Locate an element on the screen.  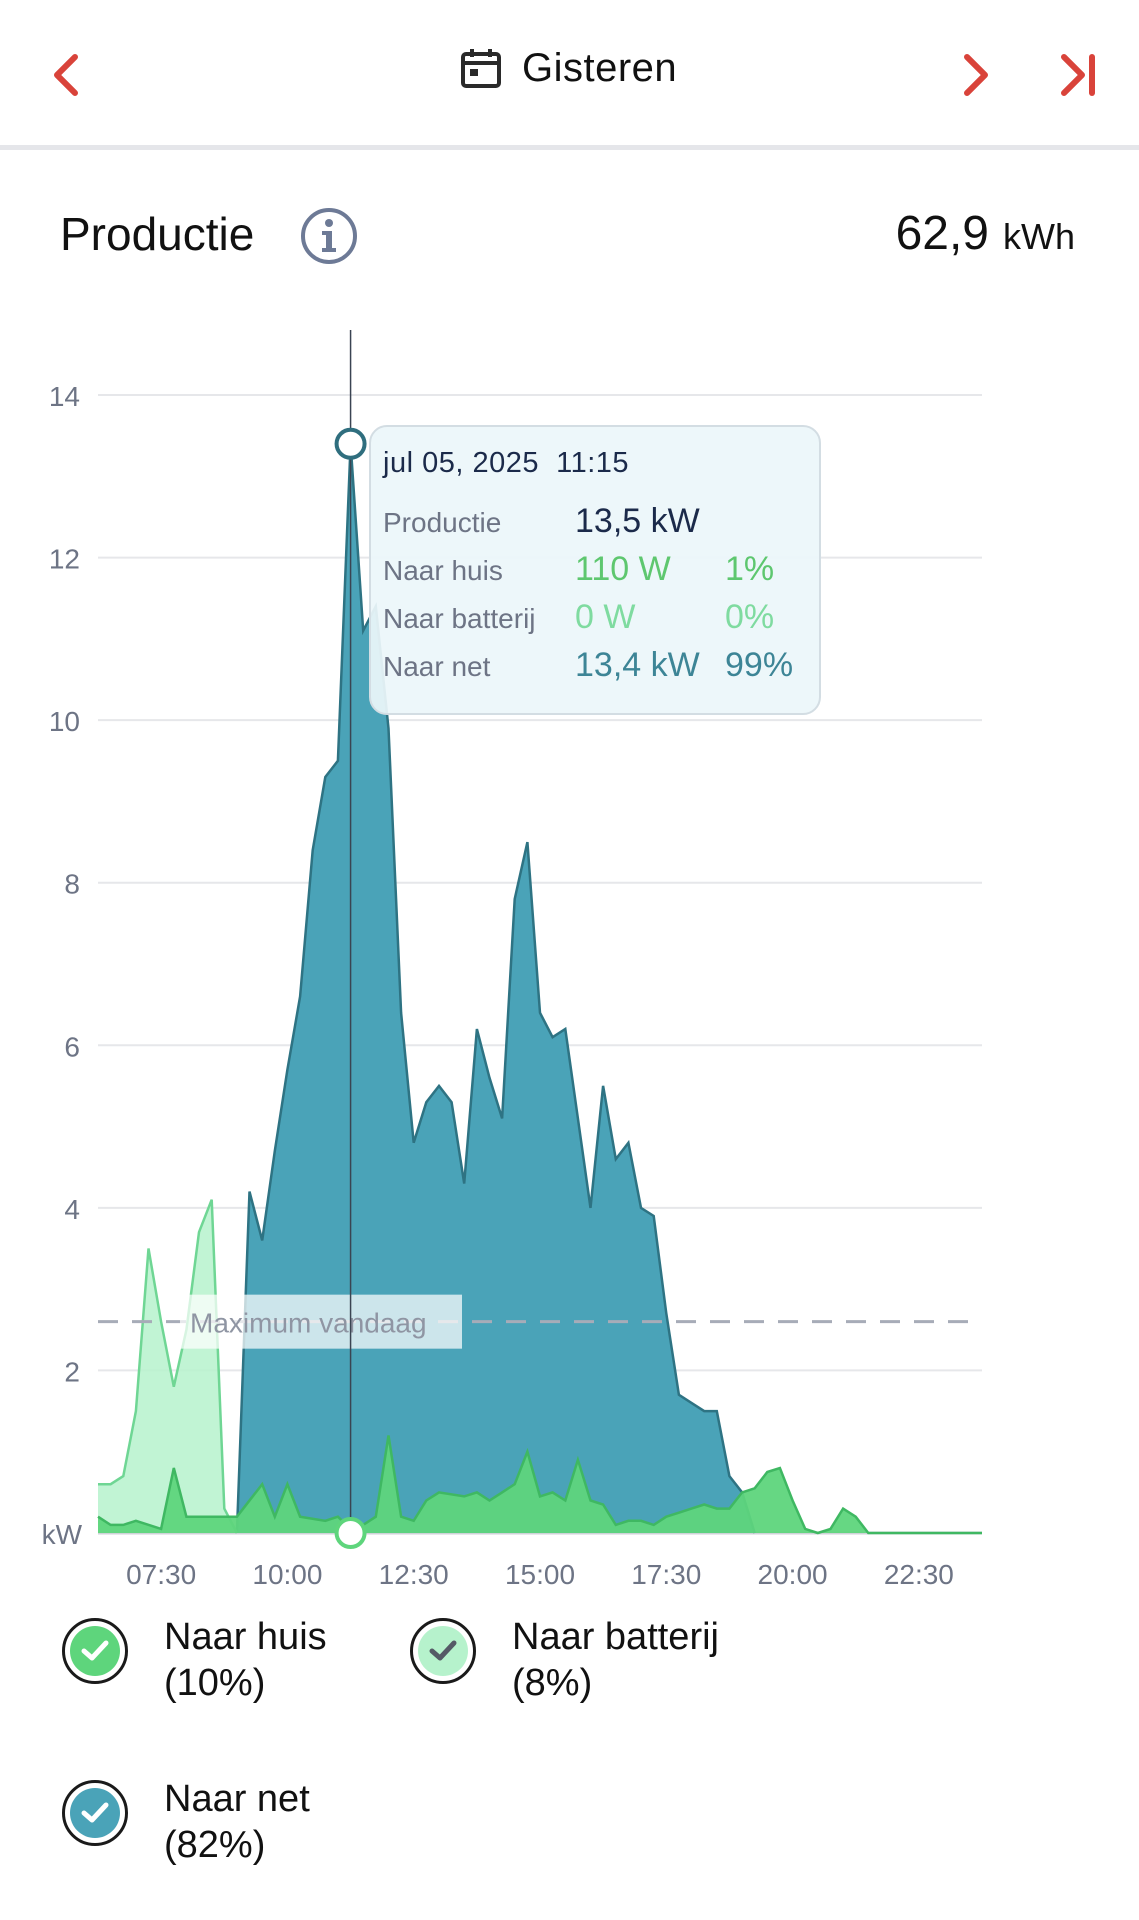
y-unit-label: kW is located at coordinates (62, 1534).